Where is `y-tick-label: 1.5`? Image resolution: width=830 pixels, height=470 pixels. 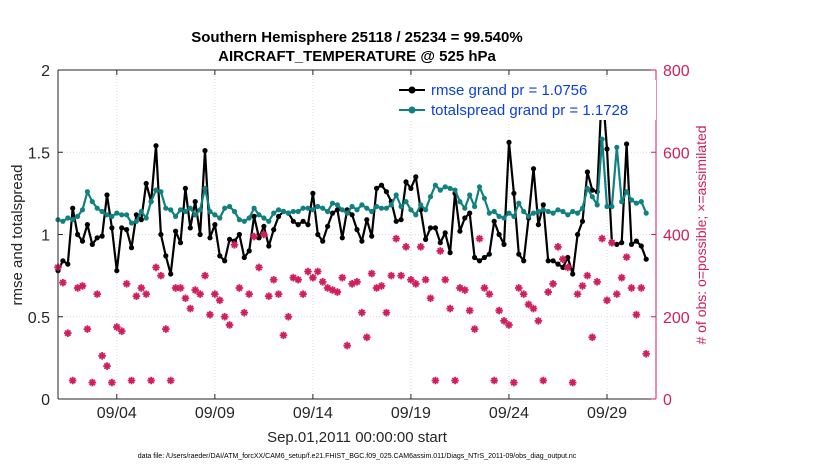 y-tick-label: 1.5 is located at coordinates (39, 153).